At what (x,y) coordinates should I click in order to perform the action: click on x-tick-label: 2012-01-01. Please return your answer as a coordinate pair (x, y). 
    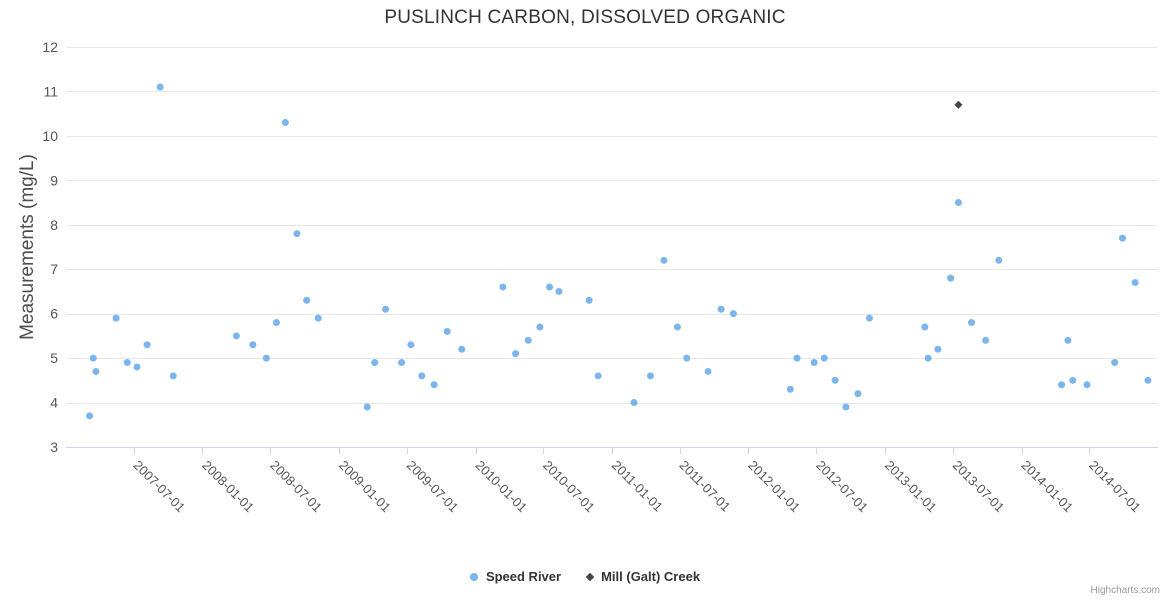
    Looking at the image, I should click on (774, 487).